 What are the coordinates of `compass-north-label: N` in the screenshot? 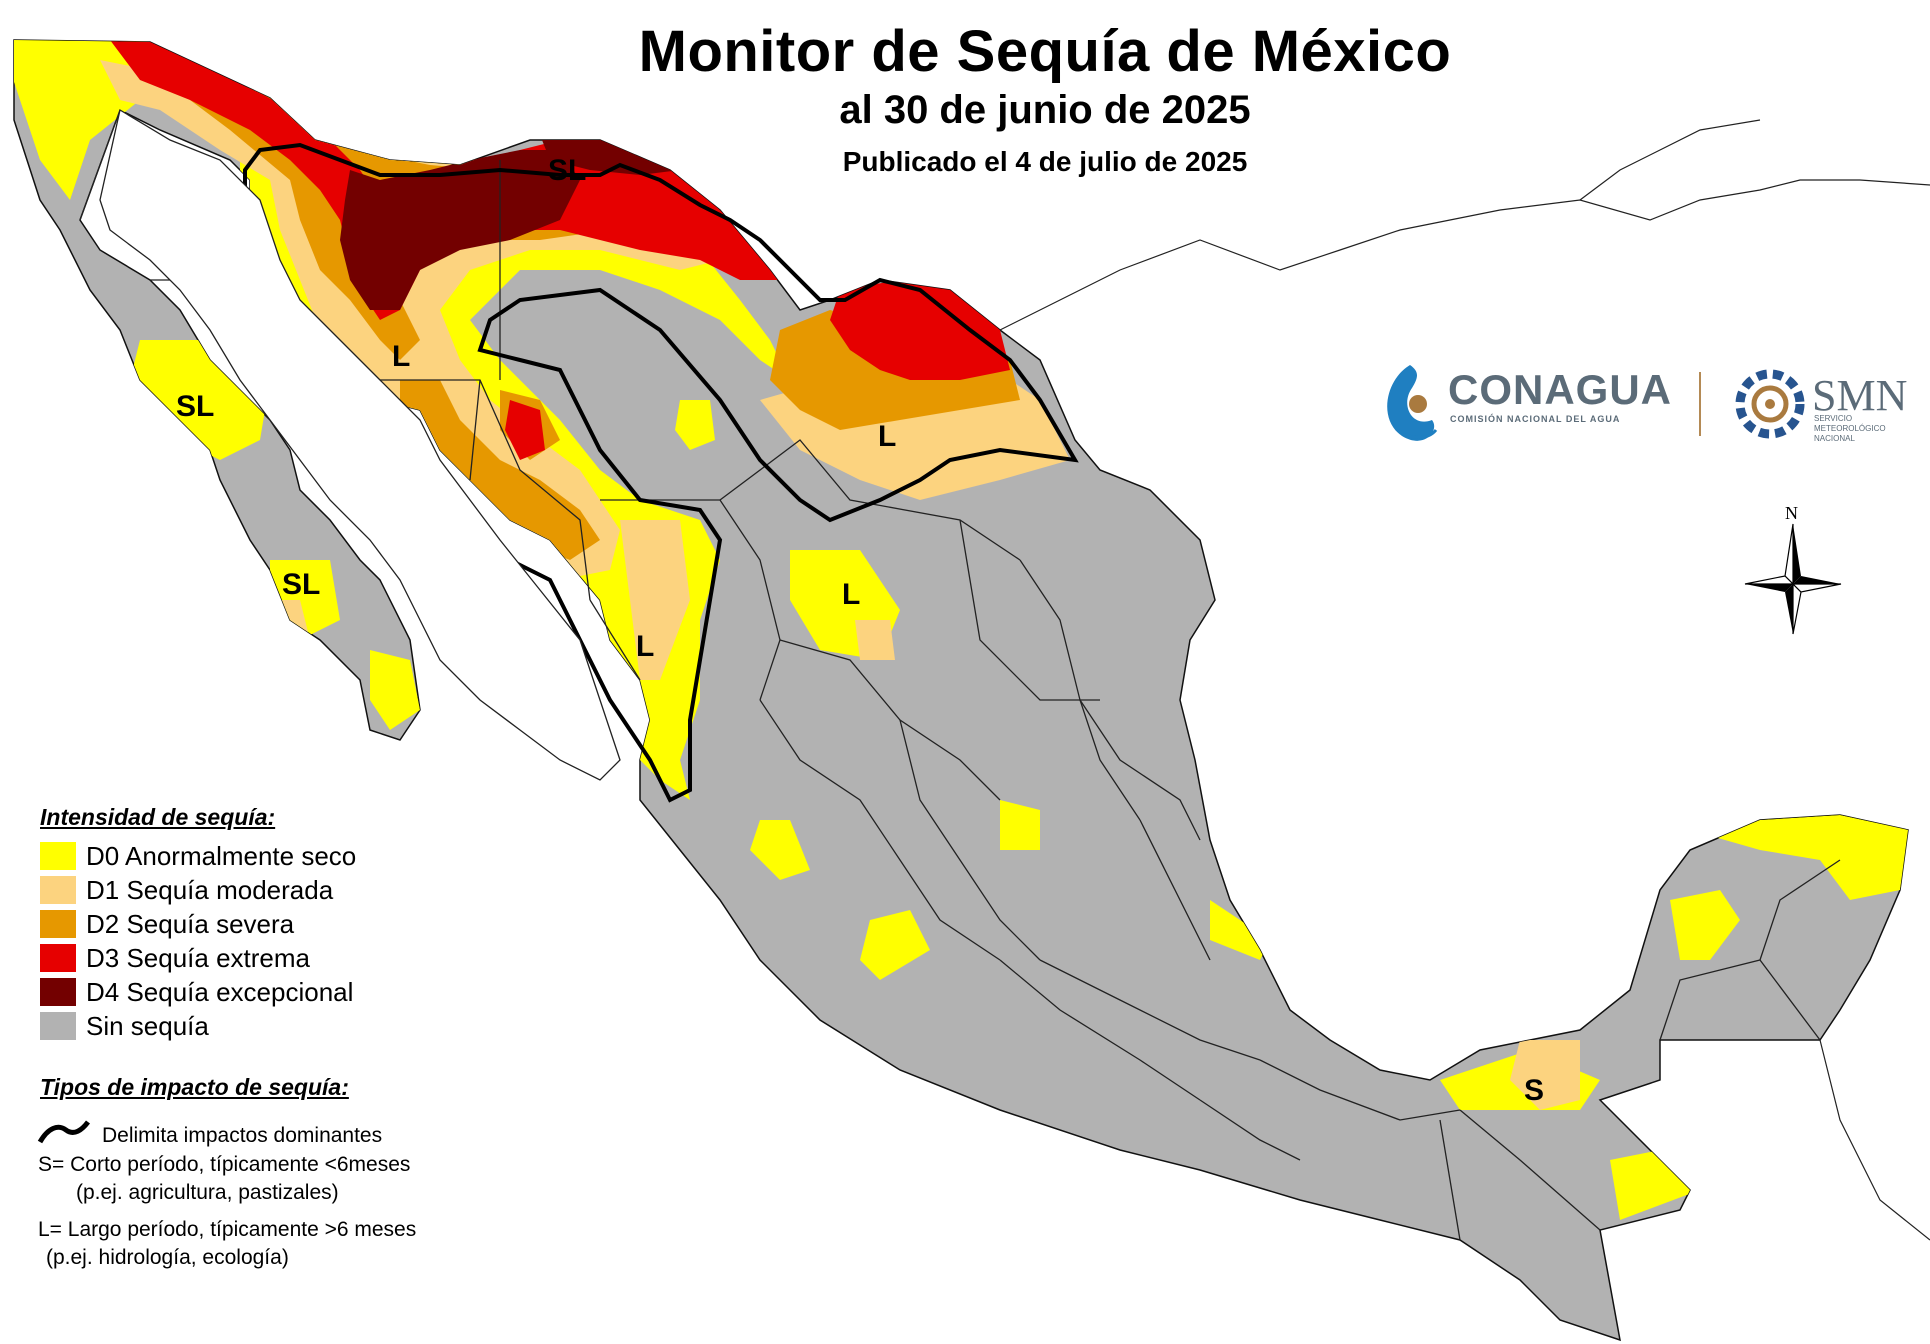 It's located at (1791, 513).